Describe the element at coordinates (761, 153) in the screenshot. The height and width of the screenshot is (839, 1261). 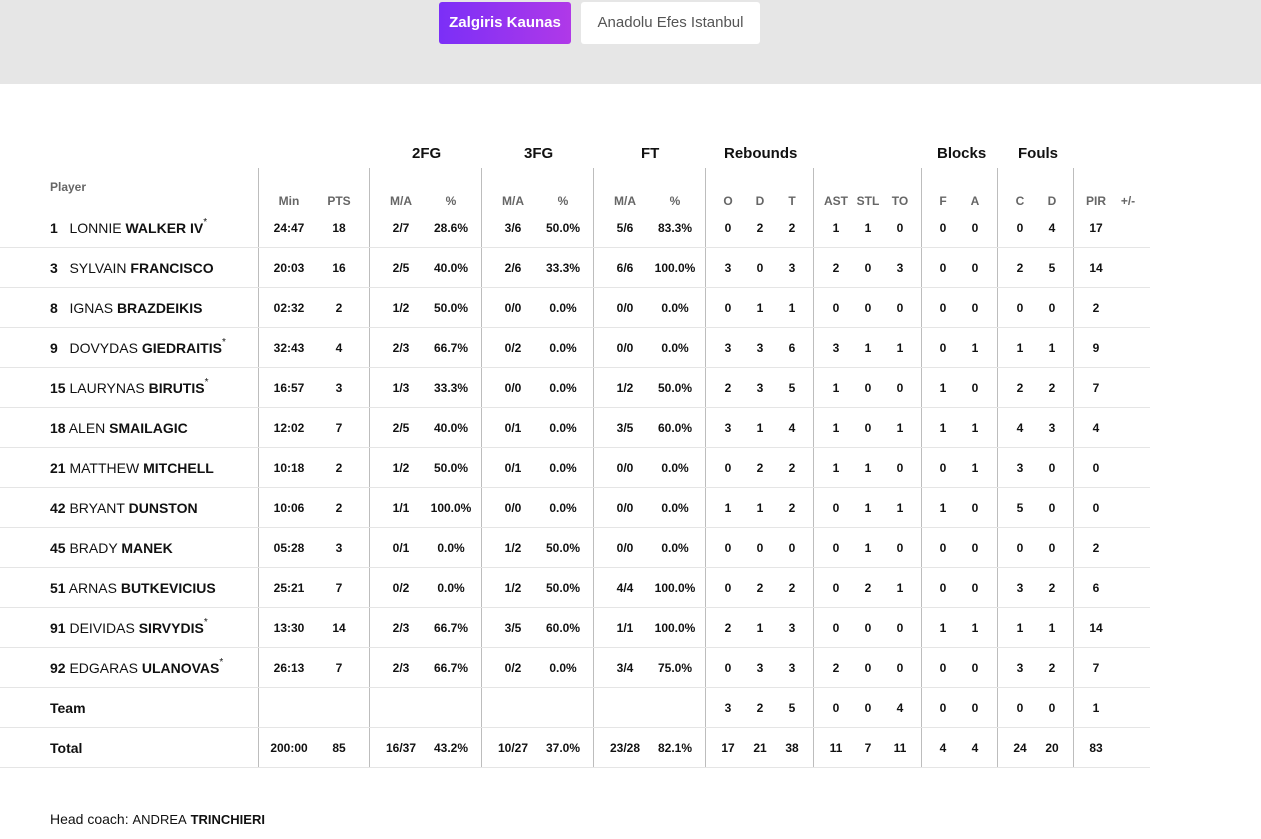
I see `group-header-rebounds: Rebounds` at that location.